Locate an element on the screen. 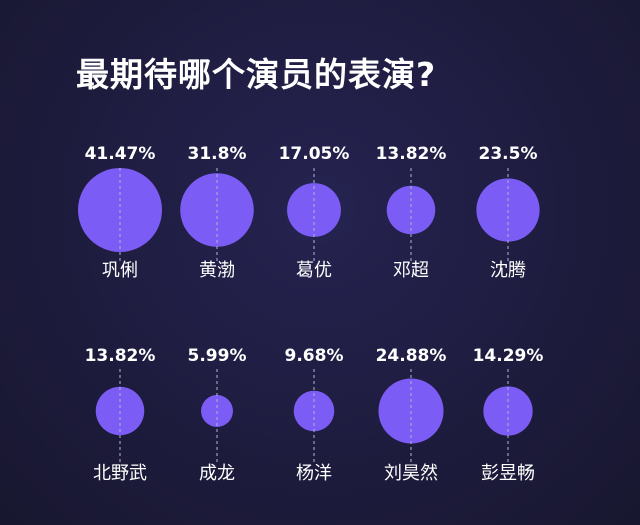  value-label-item-5: 23.5% is located at coordinates (508, 154).